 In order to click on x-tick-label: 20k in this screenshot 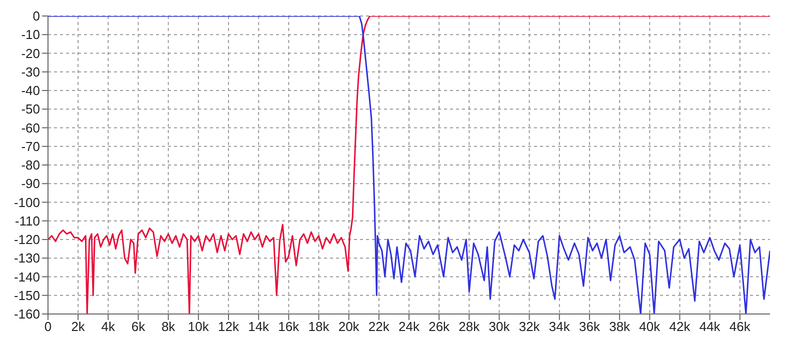, I will do `click(349, 326)`.